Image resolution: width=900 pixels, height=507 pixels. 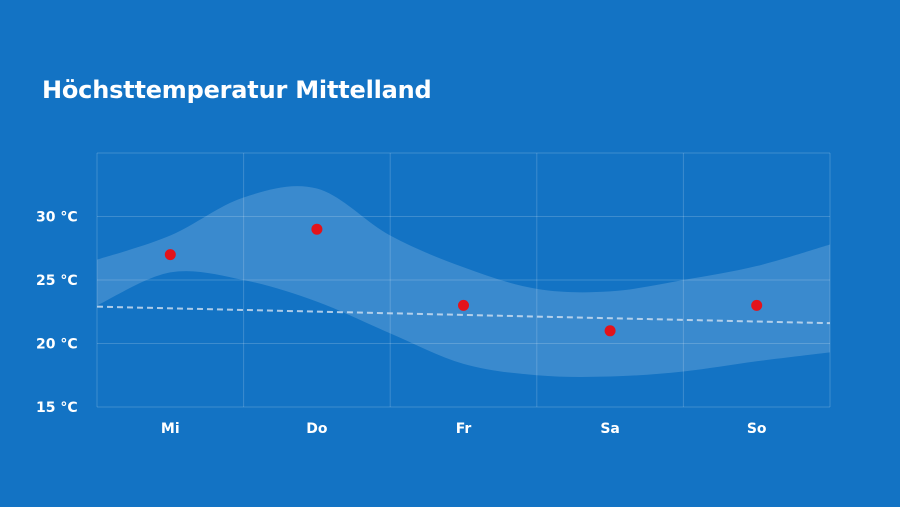 What do you see at coordinates (170, 429) in the screenshot?
I see `x-tick-label-mi: Mi` at bounding box center [170, 429].